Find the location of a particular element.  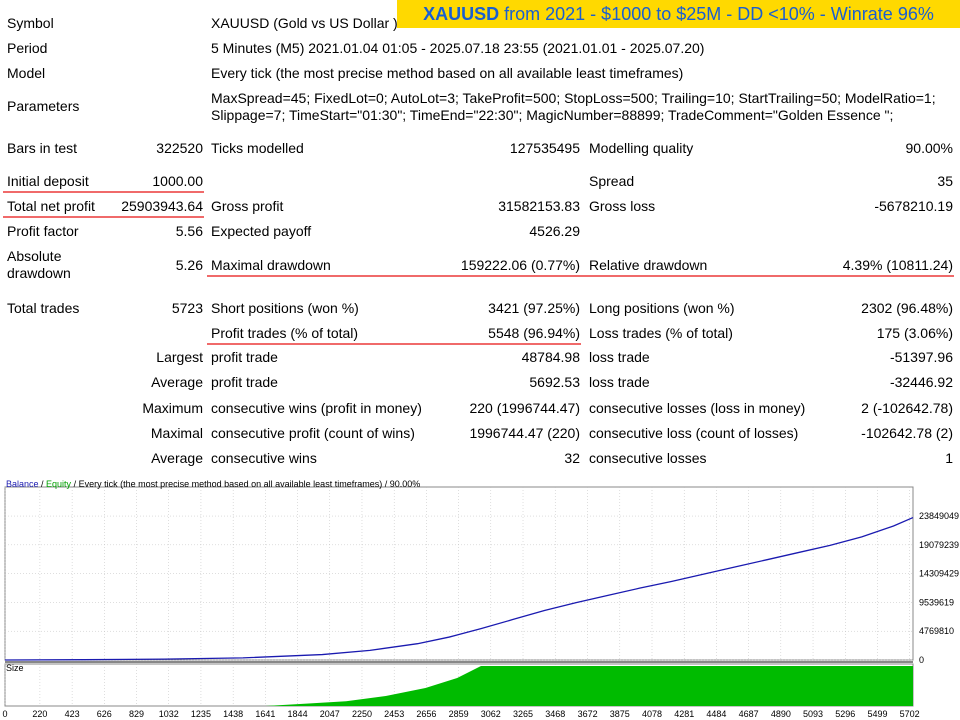

x-tick-label: 4890 is located at coordinates (781, 714).